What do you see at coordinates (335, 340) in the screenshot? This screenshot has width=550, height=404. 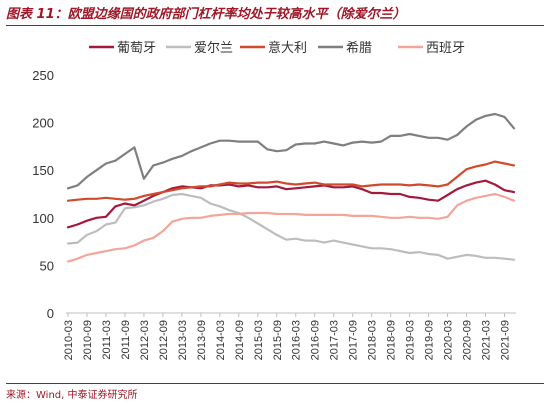 I see `x-tick-label: 2017-03` at bounding box center [335, 340].